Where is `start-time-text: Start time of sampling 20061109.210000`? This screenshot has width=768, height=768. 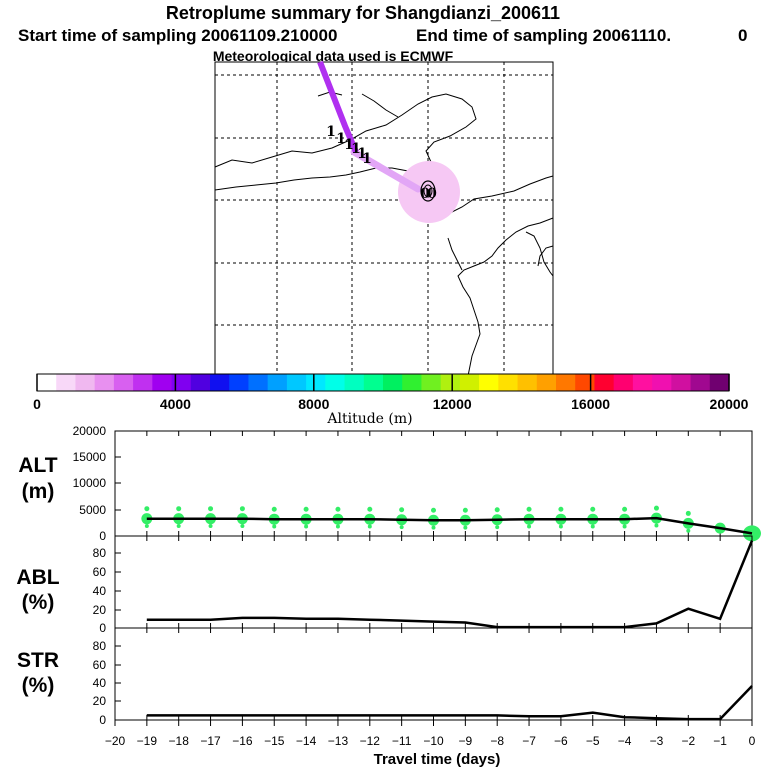 start-time-text: Start time of sampling 20061109.210000 is located at coordinates (177, 35).